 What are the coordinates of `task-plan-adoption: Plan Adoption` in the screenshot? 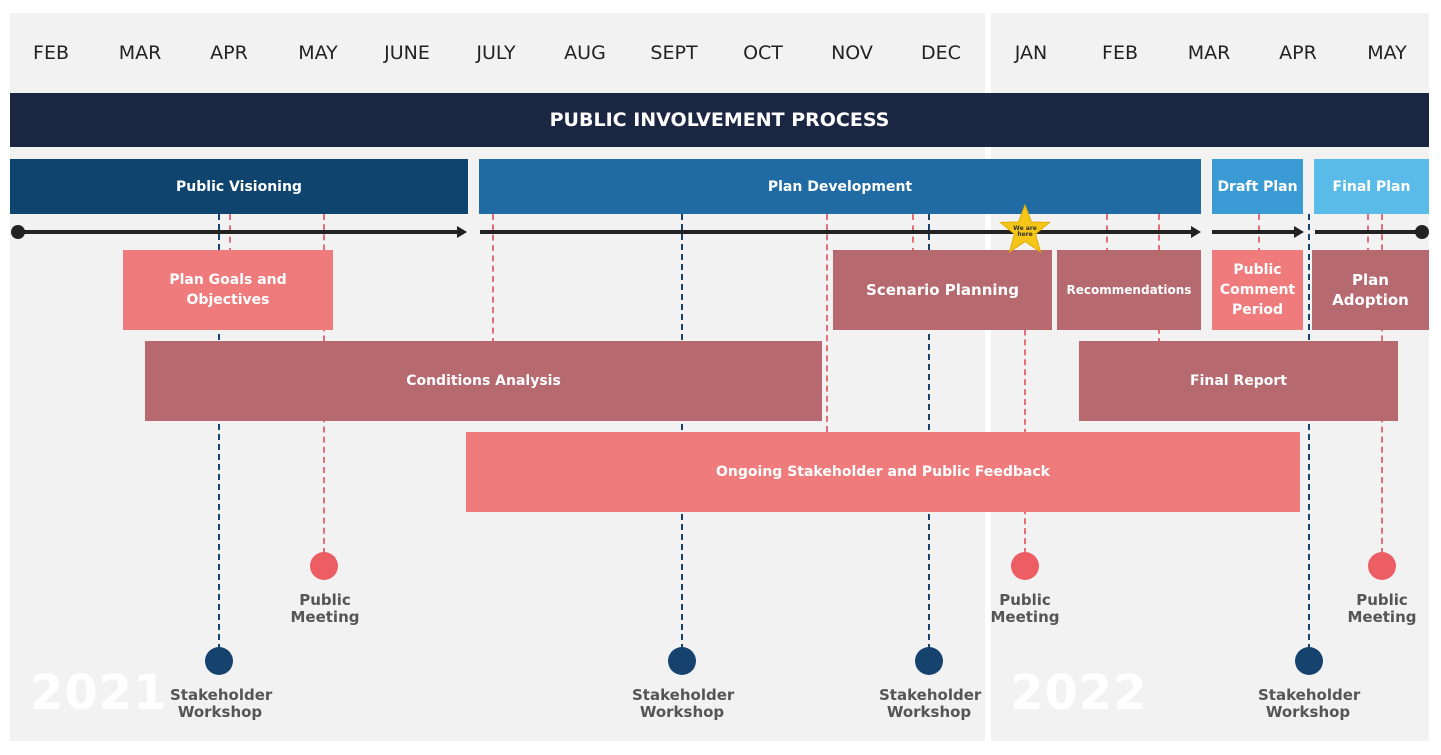 It's located at (1370, 290).